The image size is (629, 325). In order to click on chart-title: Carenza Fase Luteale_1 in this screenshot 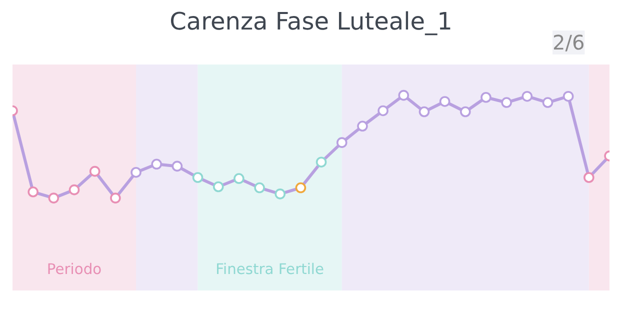, I will do `click(311, 22)`.